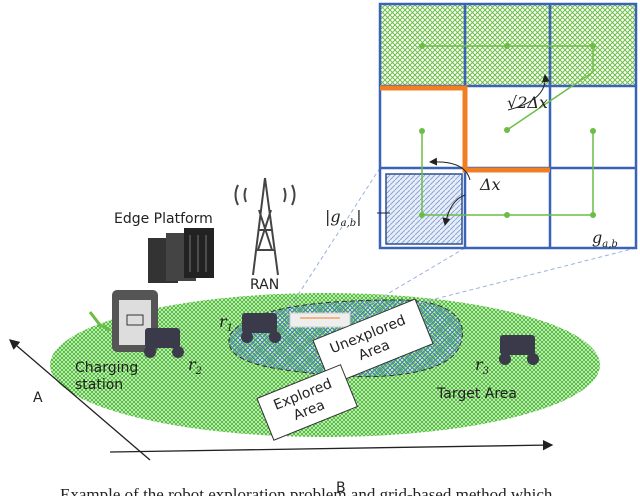 The height and width of the screenshot is (496, 640). Describe the element at coordinates (343, 218) in the screenshot. I see `g-abs-label: |ga,b|` at that location.